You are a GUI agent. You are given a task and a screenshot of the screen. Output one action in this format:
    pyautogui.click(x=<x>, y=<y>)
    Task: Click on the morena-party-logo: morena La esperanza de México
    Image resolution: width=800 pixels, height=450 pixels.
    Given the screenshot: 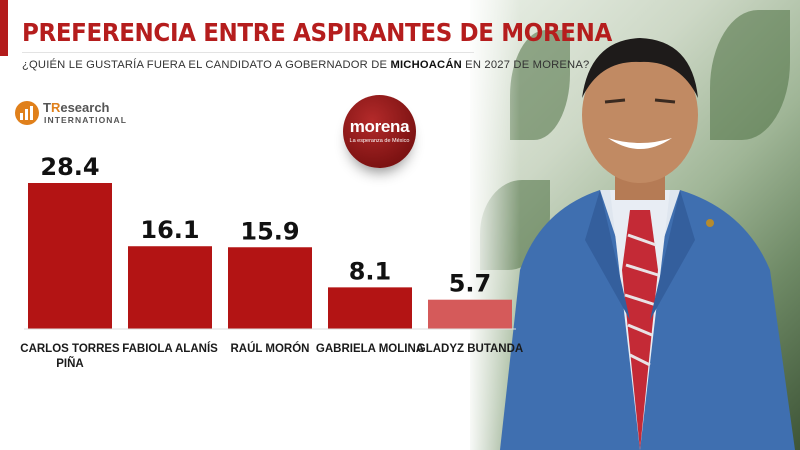 What is the action you would take?
    pyautogui.click(x=379, y=131)
    